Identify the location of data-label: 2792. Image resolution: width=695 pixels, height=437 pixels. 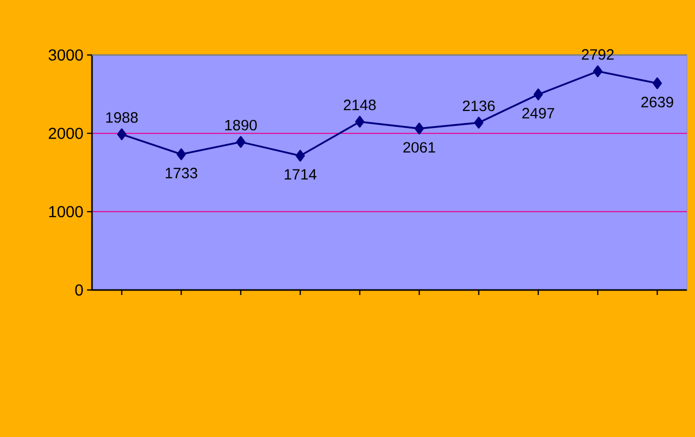
(598, 54).